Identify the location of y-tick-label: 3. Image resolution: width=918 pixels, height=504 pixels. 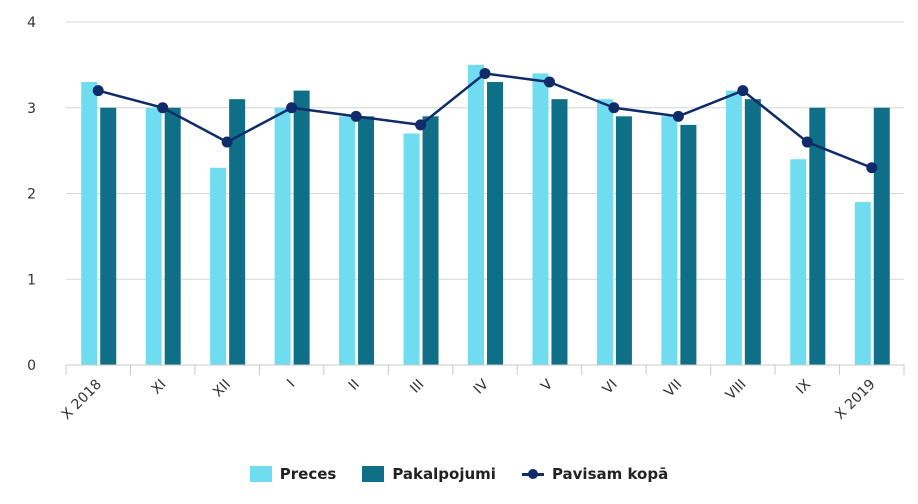
(31, 109).